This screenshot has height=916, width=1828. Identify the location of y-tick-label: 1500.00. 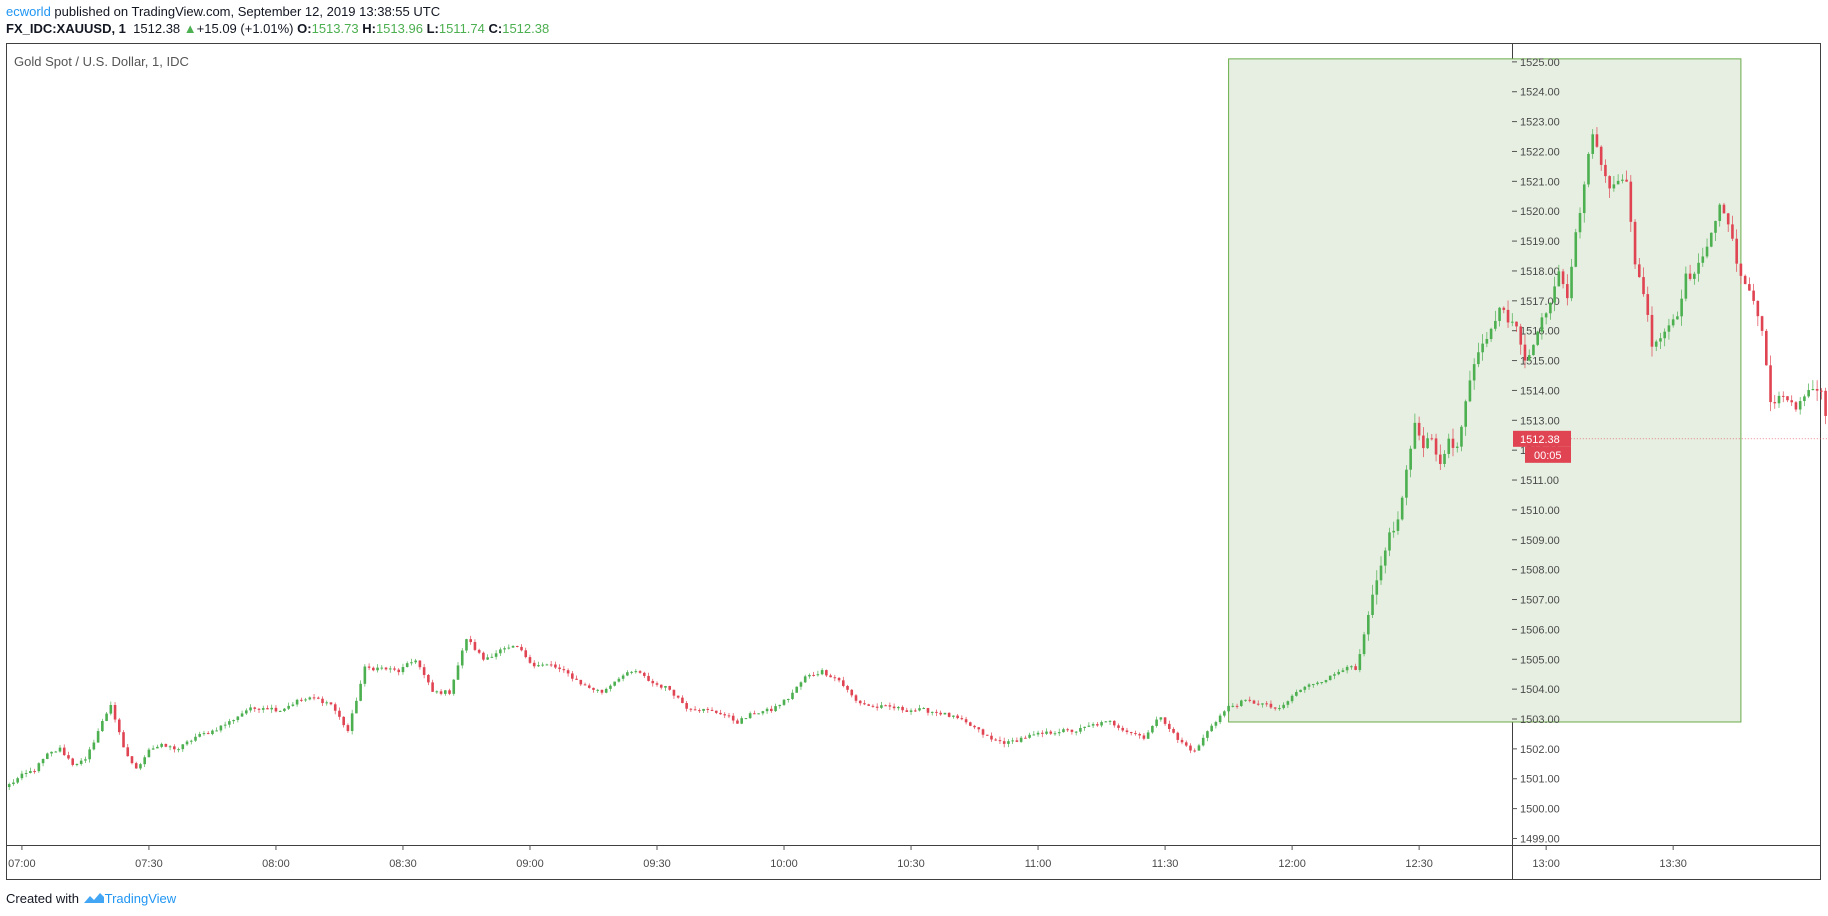
(1540, 810).